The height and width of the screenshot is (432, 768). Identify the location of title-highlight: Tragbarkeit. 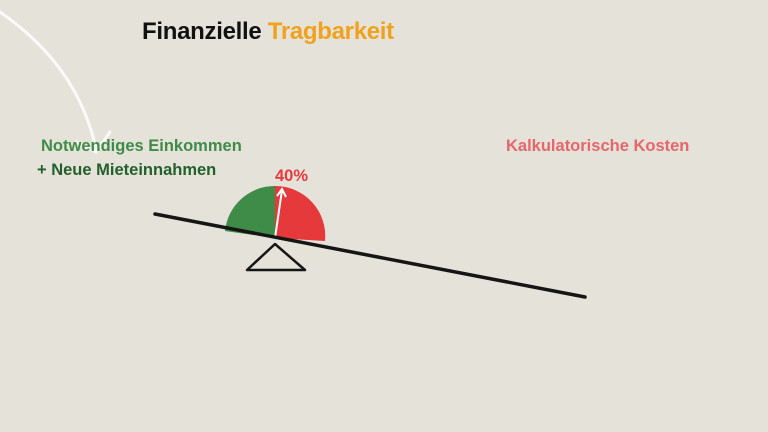
(330, 31).